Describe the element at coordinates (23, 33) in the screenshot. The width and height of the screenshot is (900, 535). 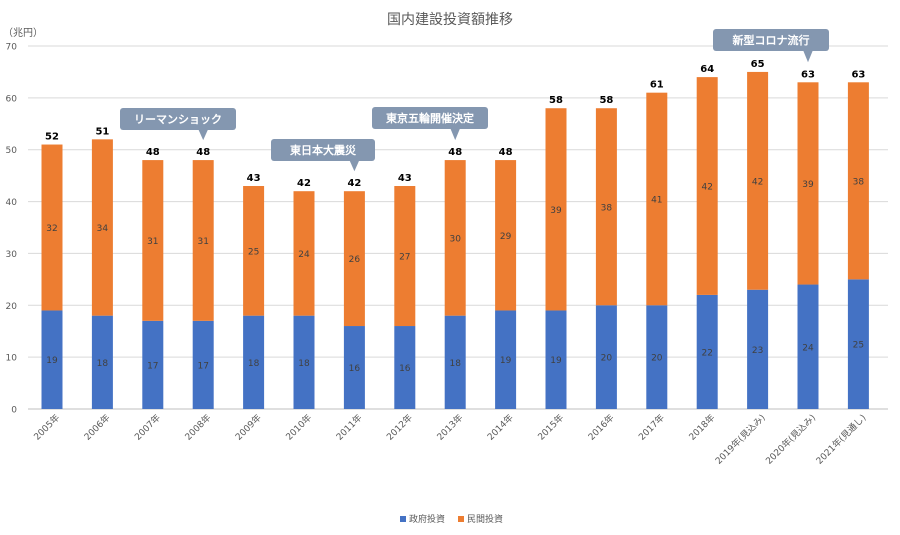
I see `y-axis-unit-label: （兆円）` at that location.